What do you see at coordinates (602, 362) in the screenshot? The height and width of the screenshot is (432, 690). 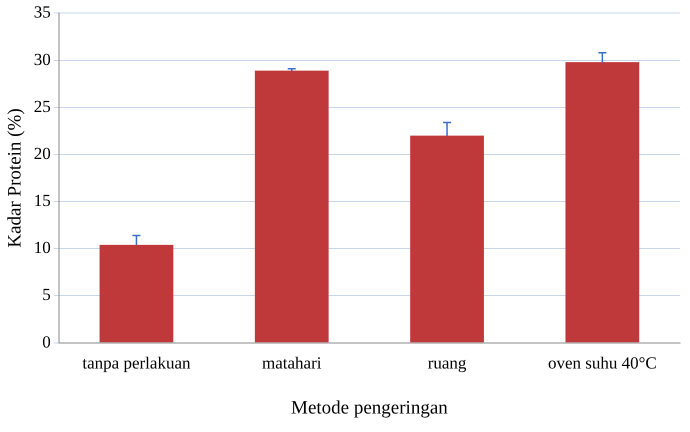 I see `x-tick-label: oven suhu 40°C` at bounding box center [602, 362].